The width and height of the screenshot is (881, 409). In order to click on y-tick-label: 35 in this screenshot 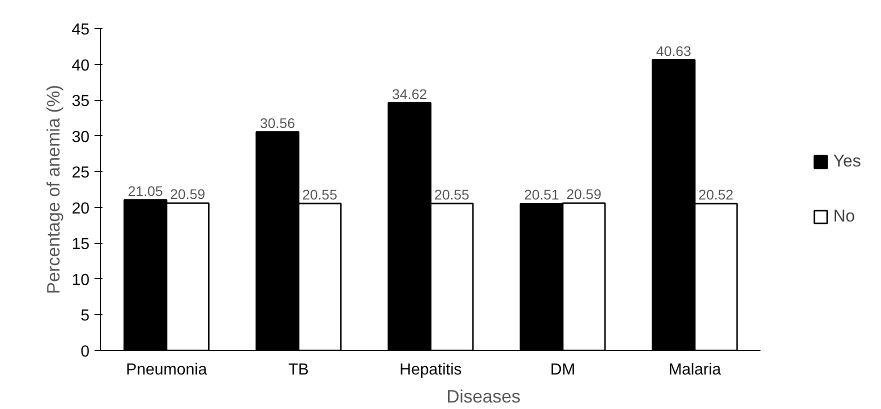, I will do `click(81, 101)`.